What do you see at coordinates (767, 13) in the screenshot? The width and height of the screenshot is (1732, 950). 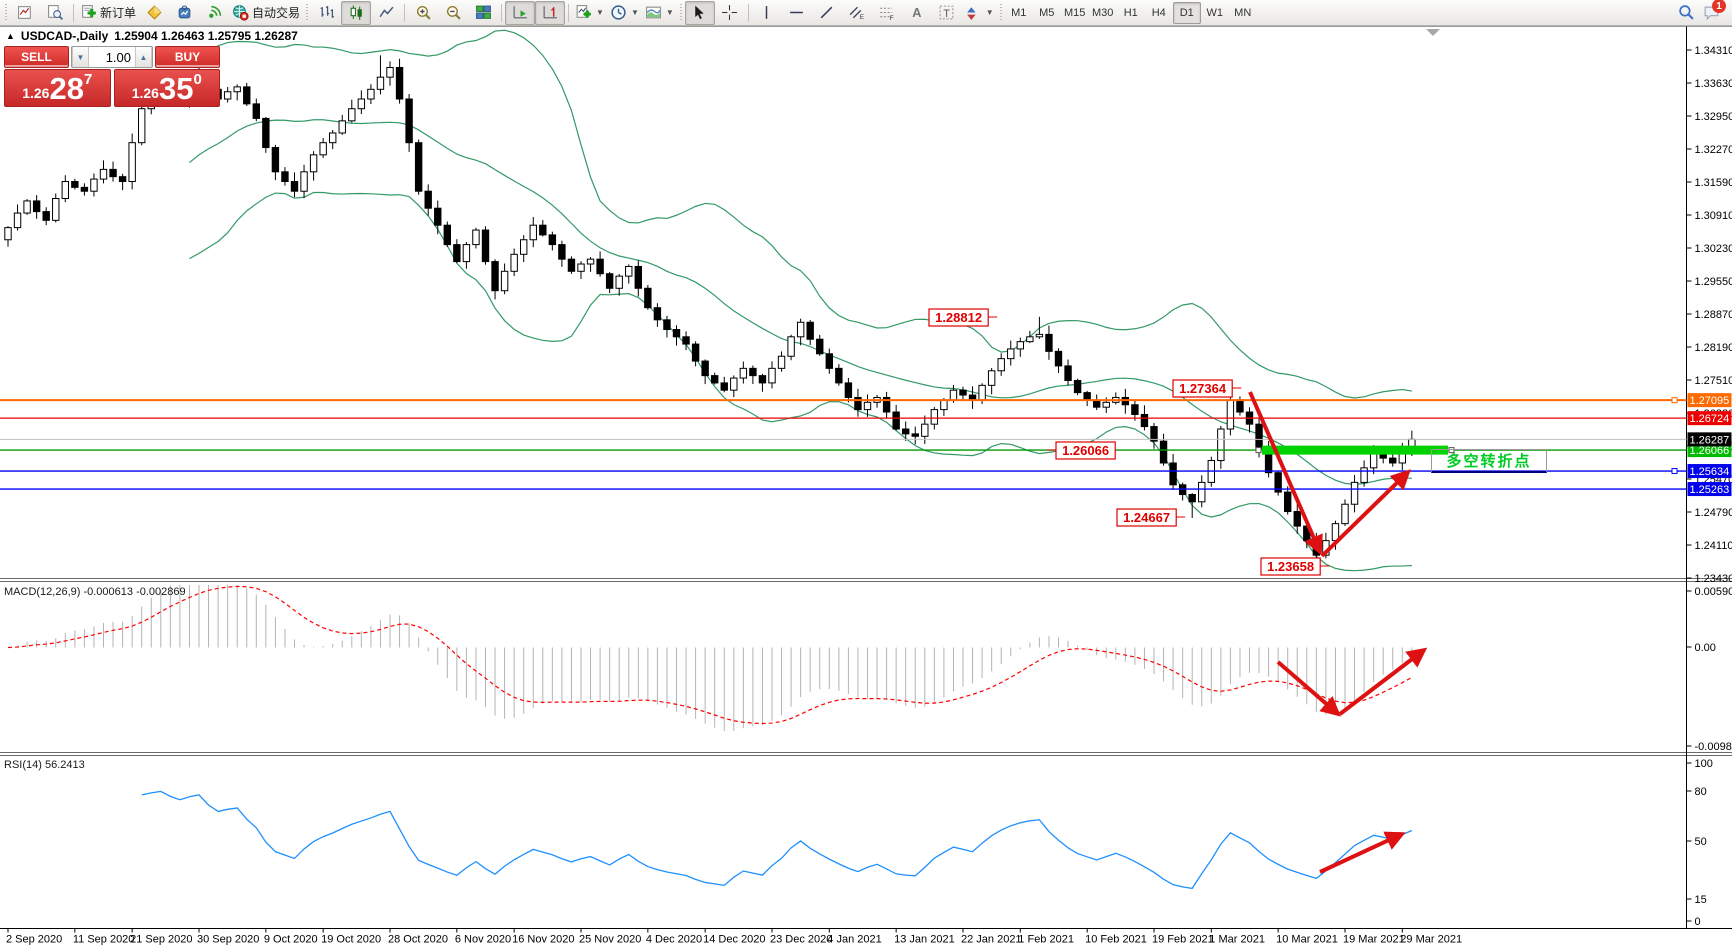 I see `vertical-line-tool-button` at bounding box center [767, 13].